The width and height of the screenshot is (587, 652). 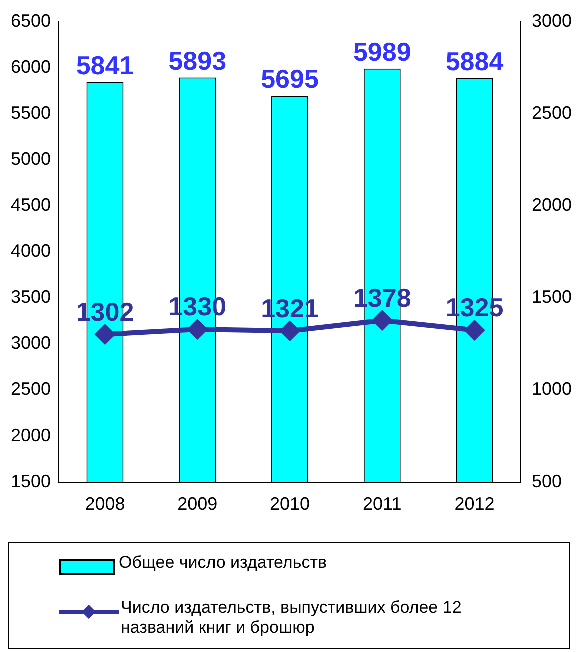 I want to click on data-label: 5884, so click(x=475, y=61).